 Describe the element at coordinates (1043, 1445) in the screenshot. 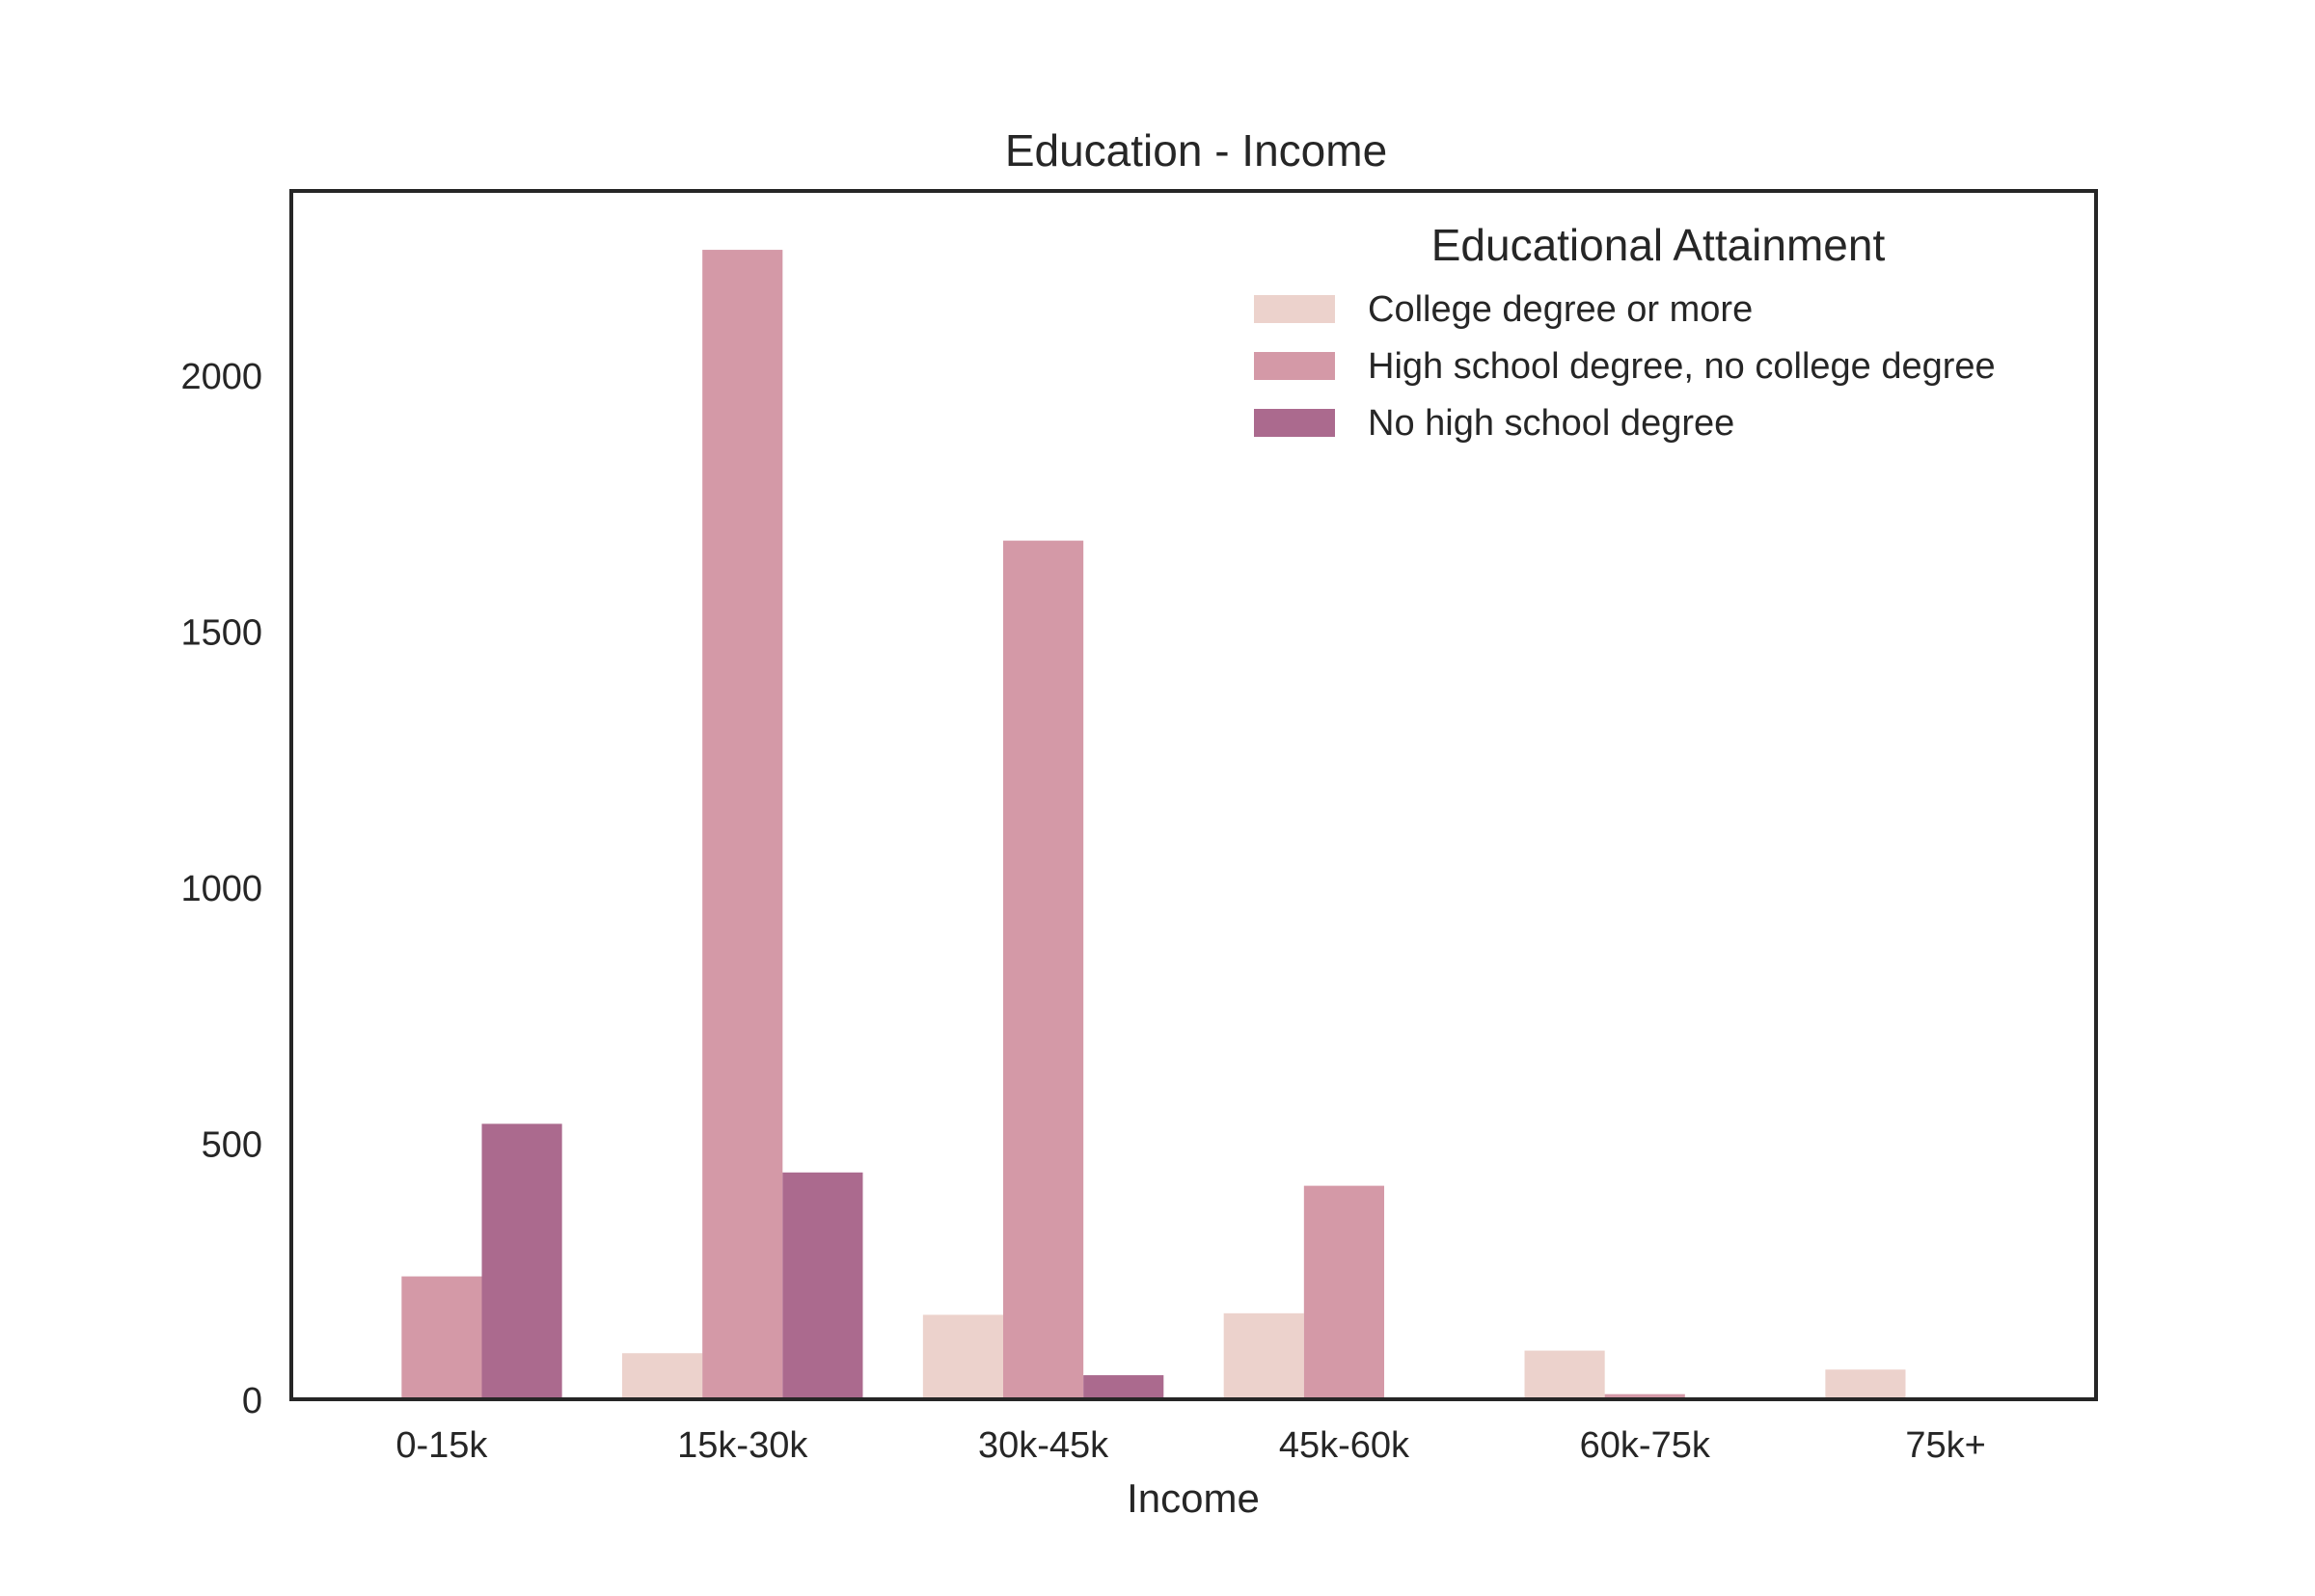

I see `x-tick-label: 30k-45k` at that location.